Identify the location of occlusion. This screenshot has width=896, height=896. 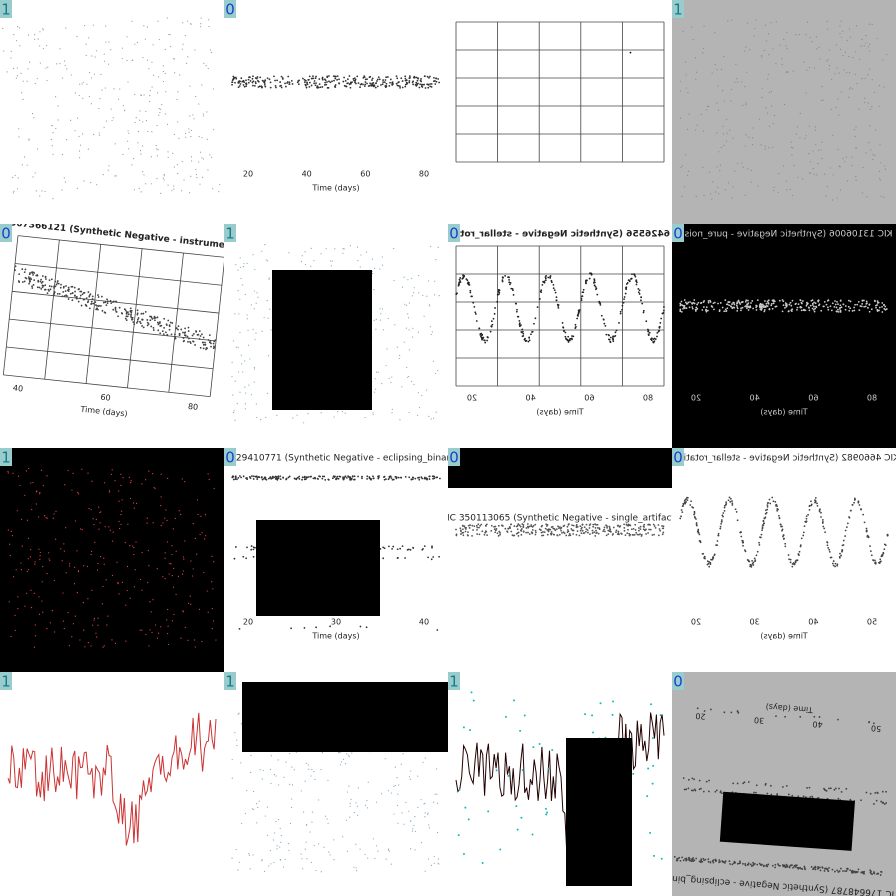
(322, 340).